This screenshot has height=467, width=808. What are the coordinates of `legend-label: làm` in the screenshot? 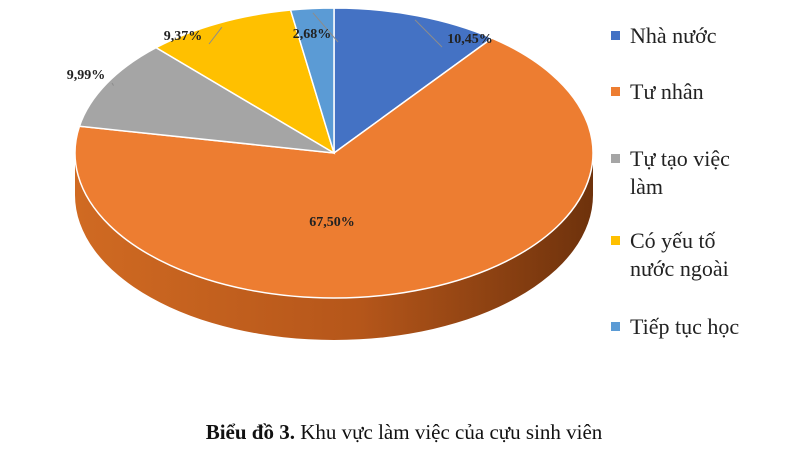 It's located at (646, 186).